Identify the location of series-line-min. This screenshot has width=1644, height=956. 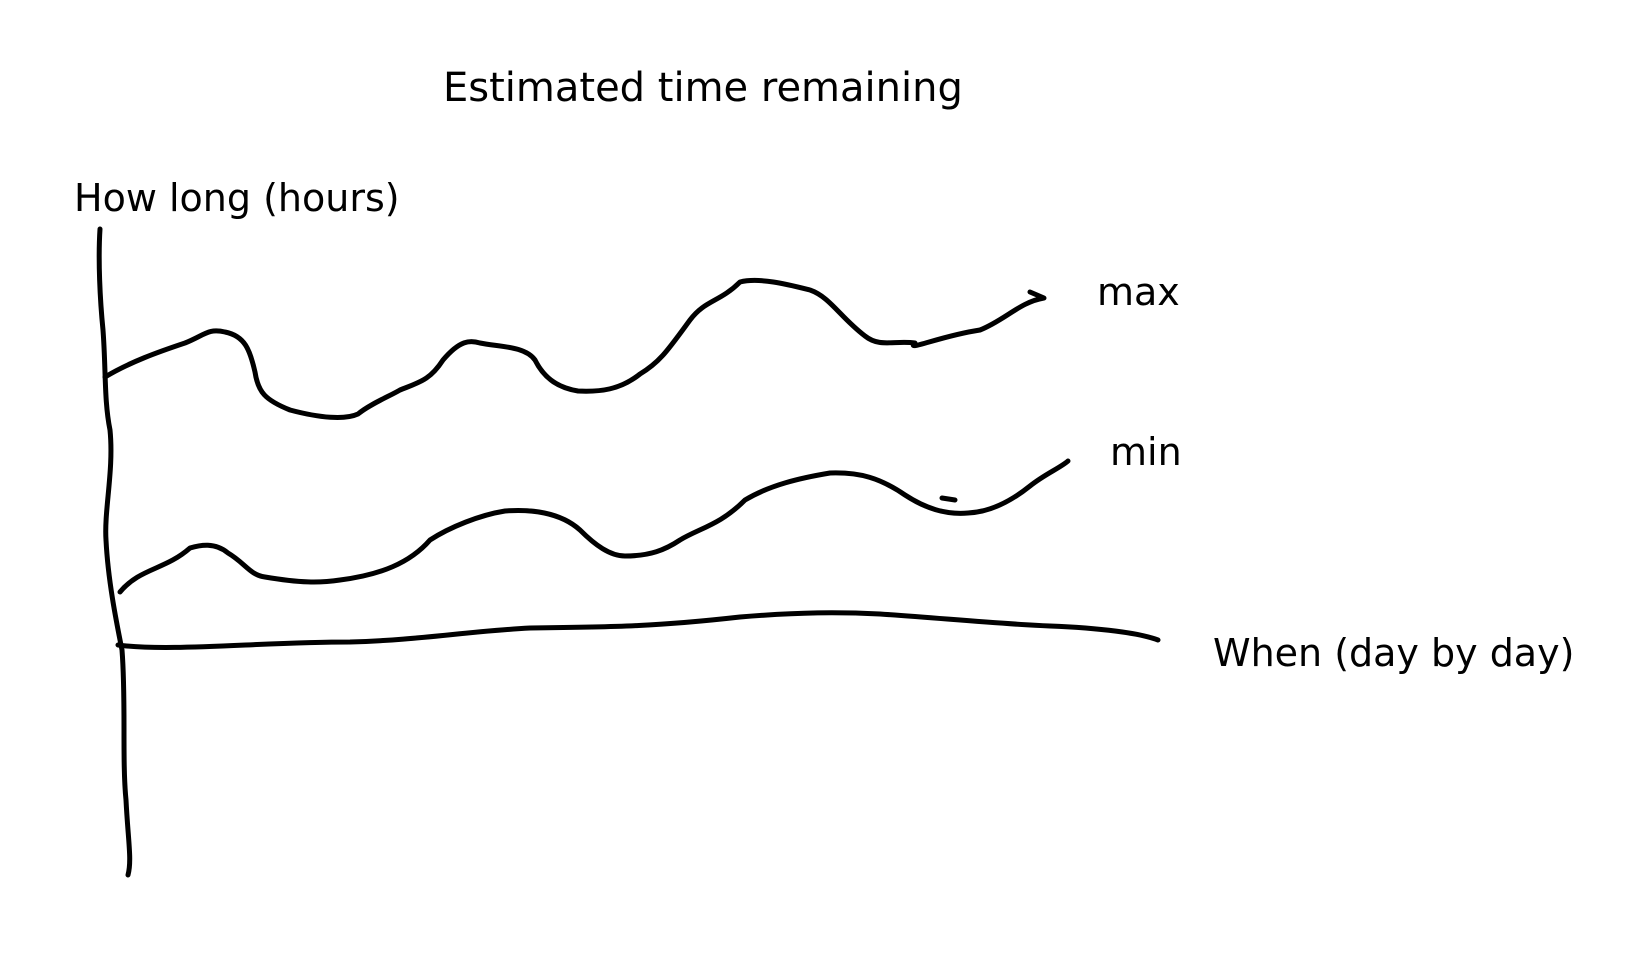
(594, 526).